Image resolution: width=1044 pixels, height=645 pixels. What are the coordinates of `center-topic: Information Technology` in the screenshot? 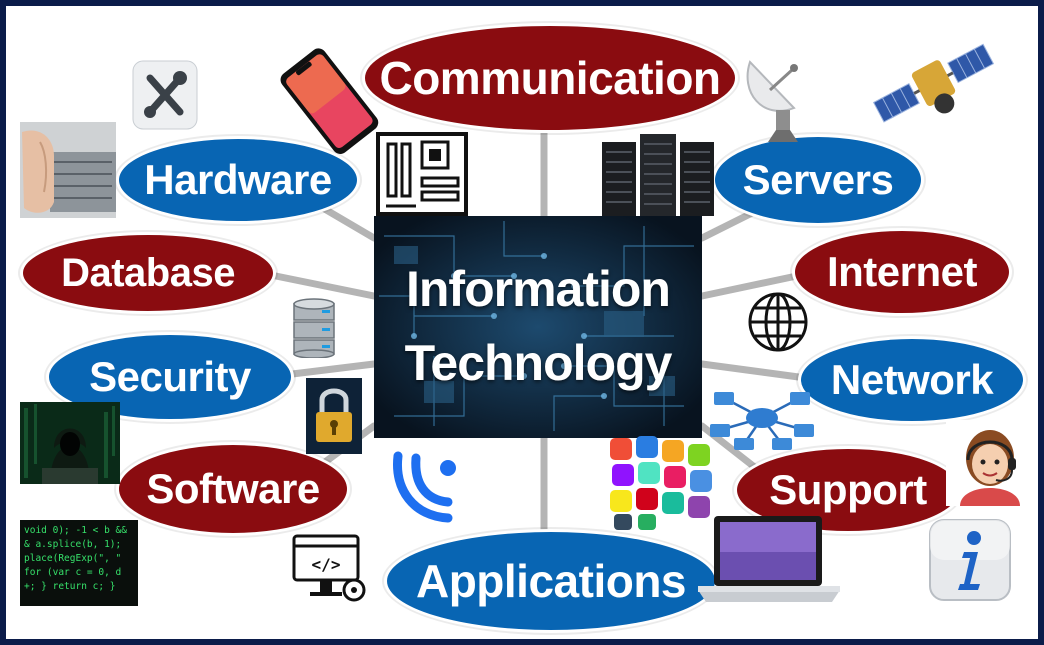 It's located at (538, 327).